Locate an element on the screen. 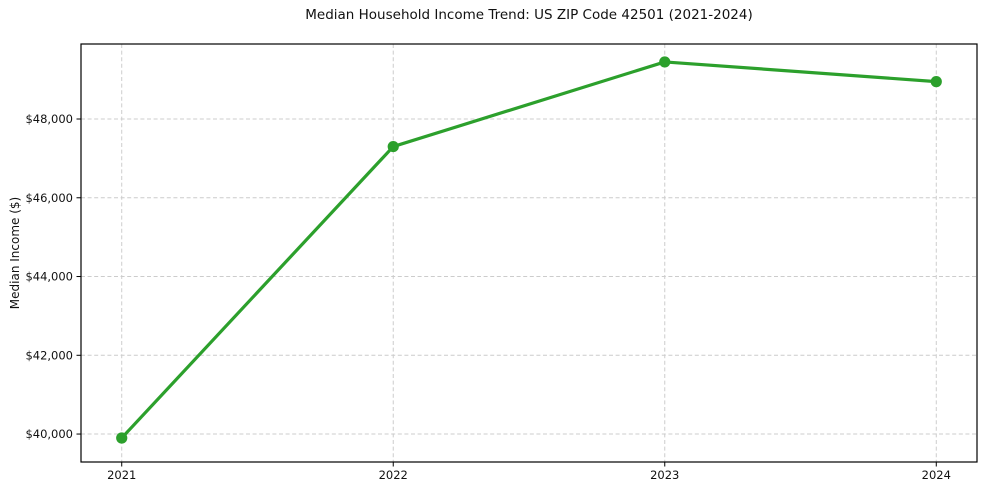  y-tick-label: $42,000 is located at coordinates (49, 355).